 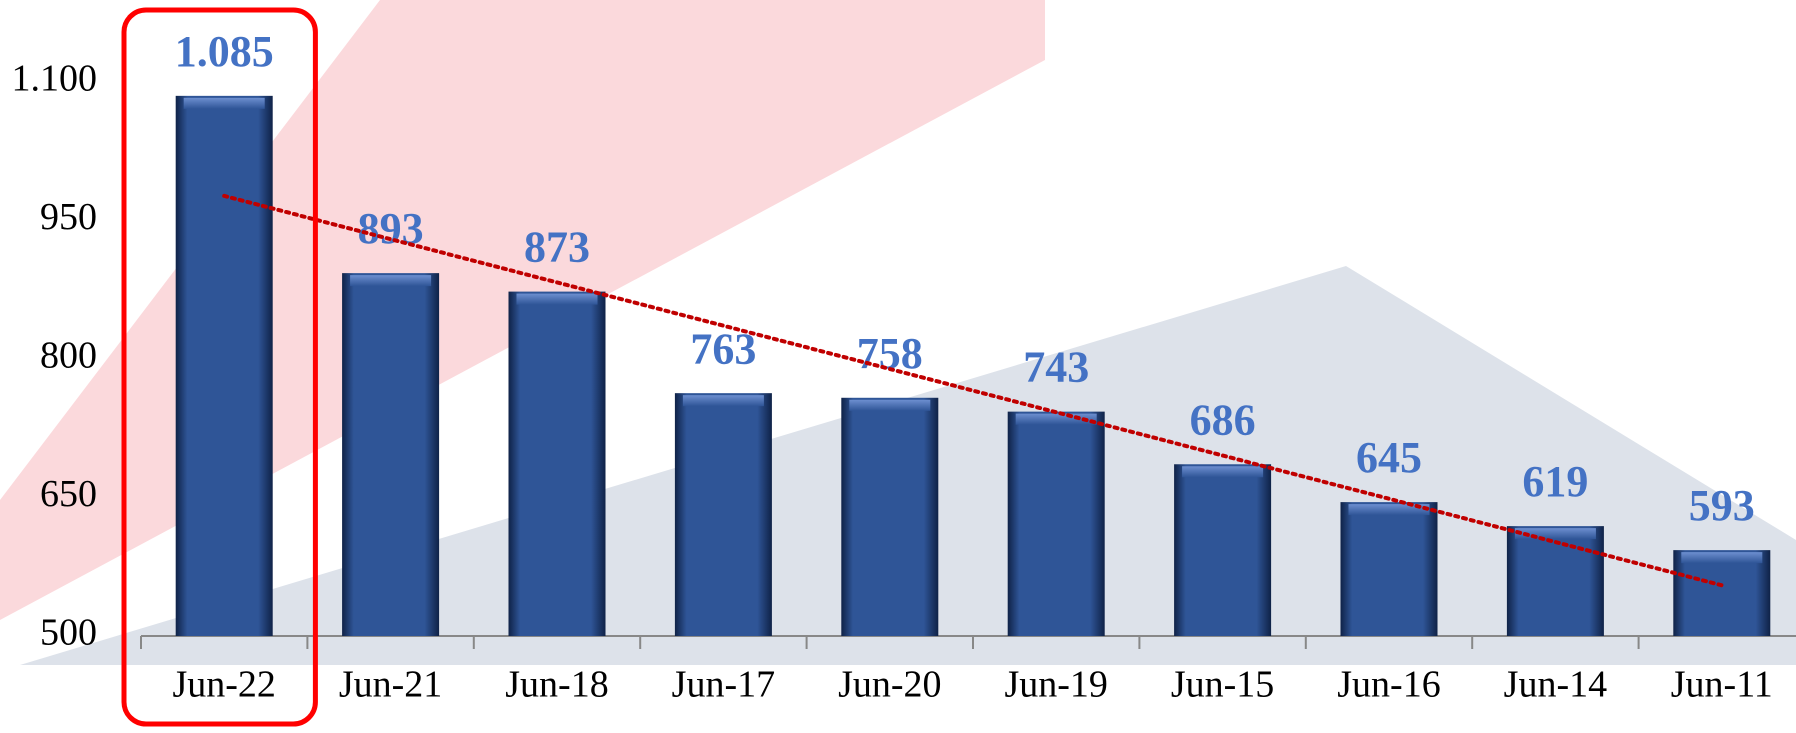 What do you see at coordinates (1388, 685) in the screenshot?
I see `x-tick-label: Jun-16` at bounding box center [1388, 685].